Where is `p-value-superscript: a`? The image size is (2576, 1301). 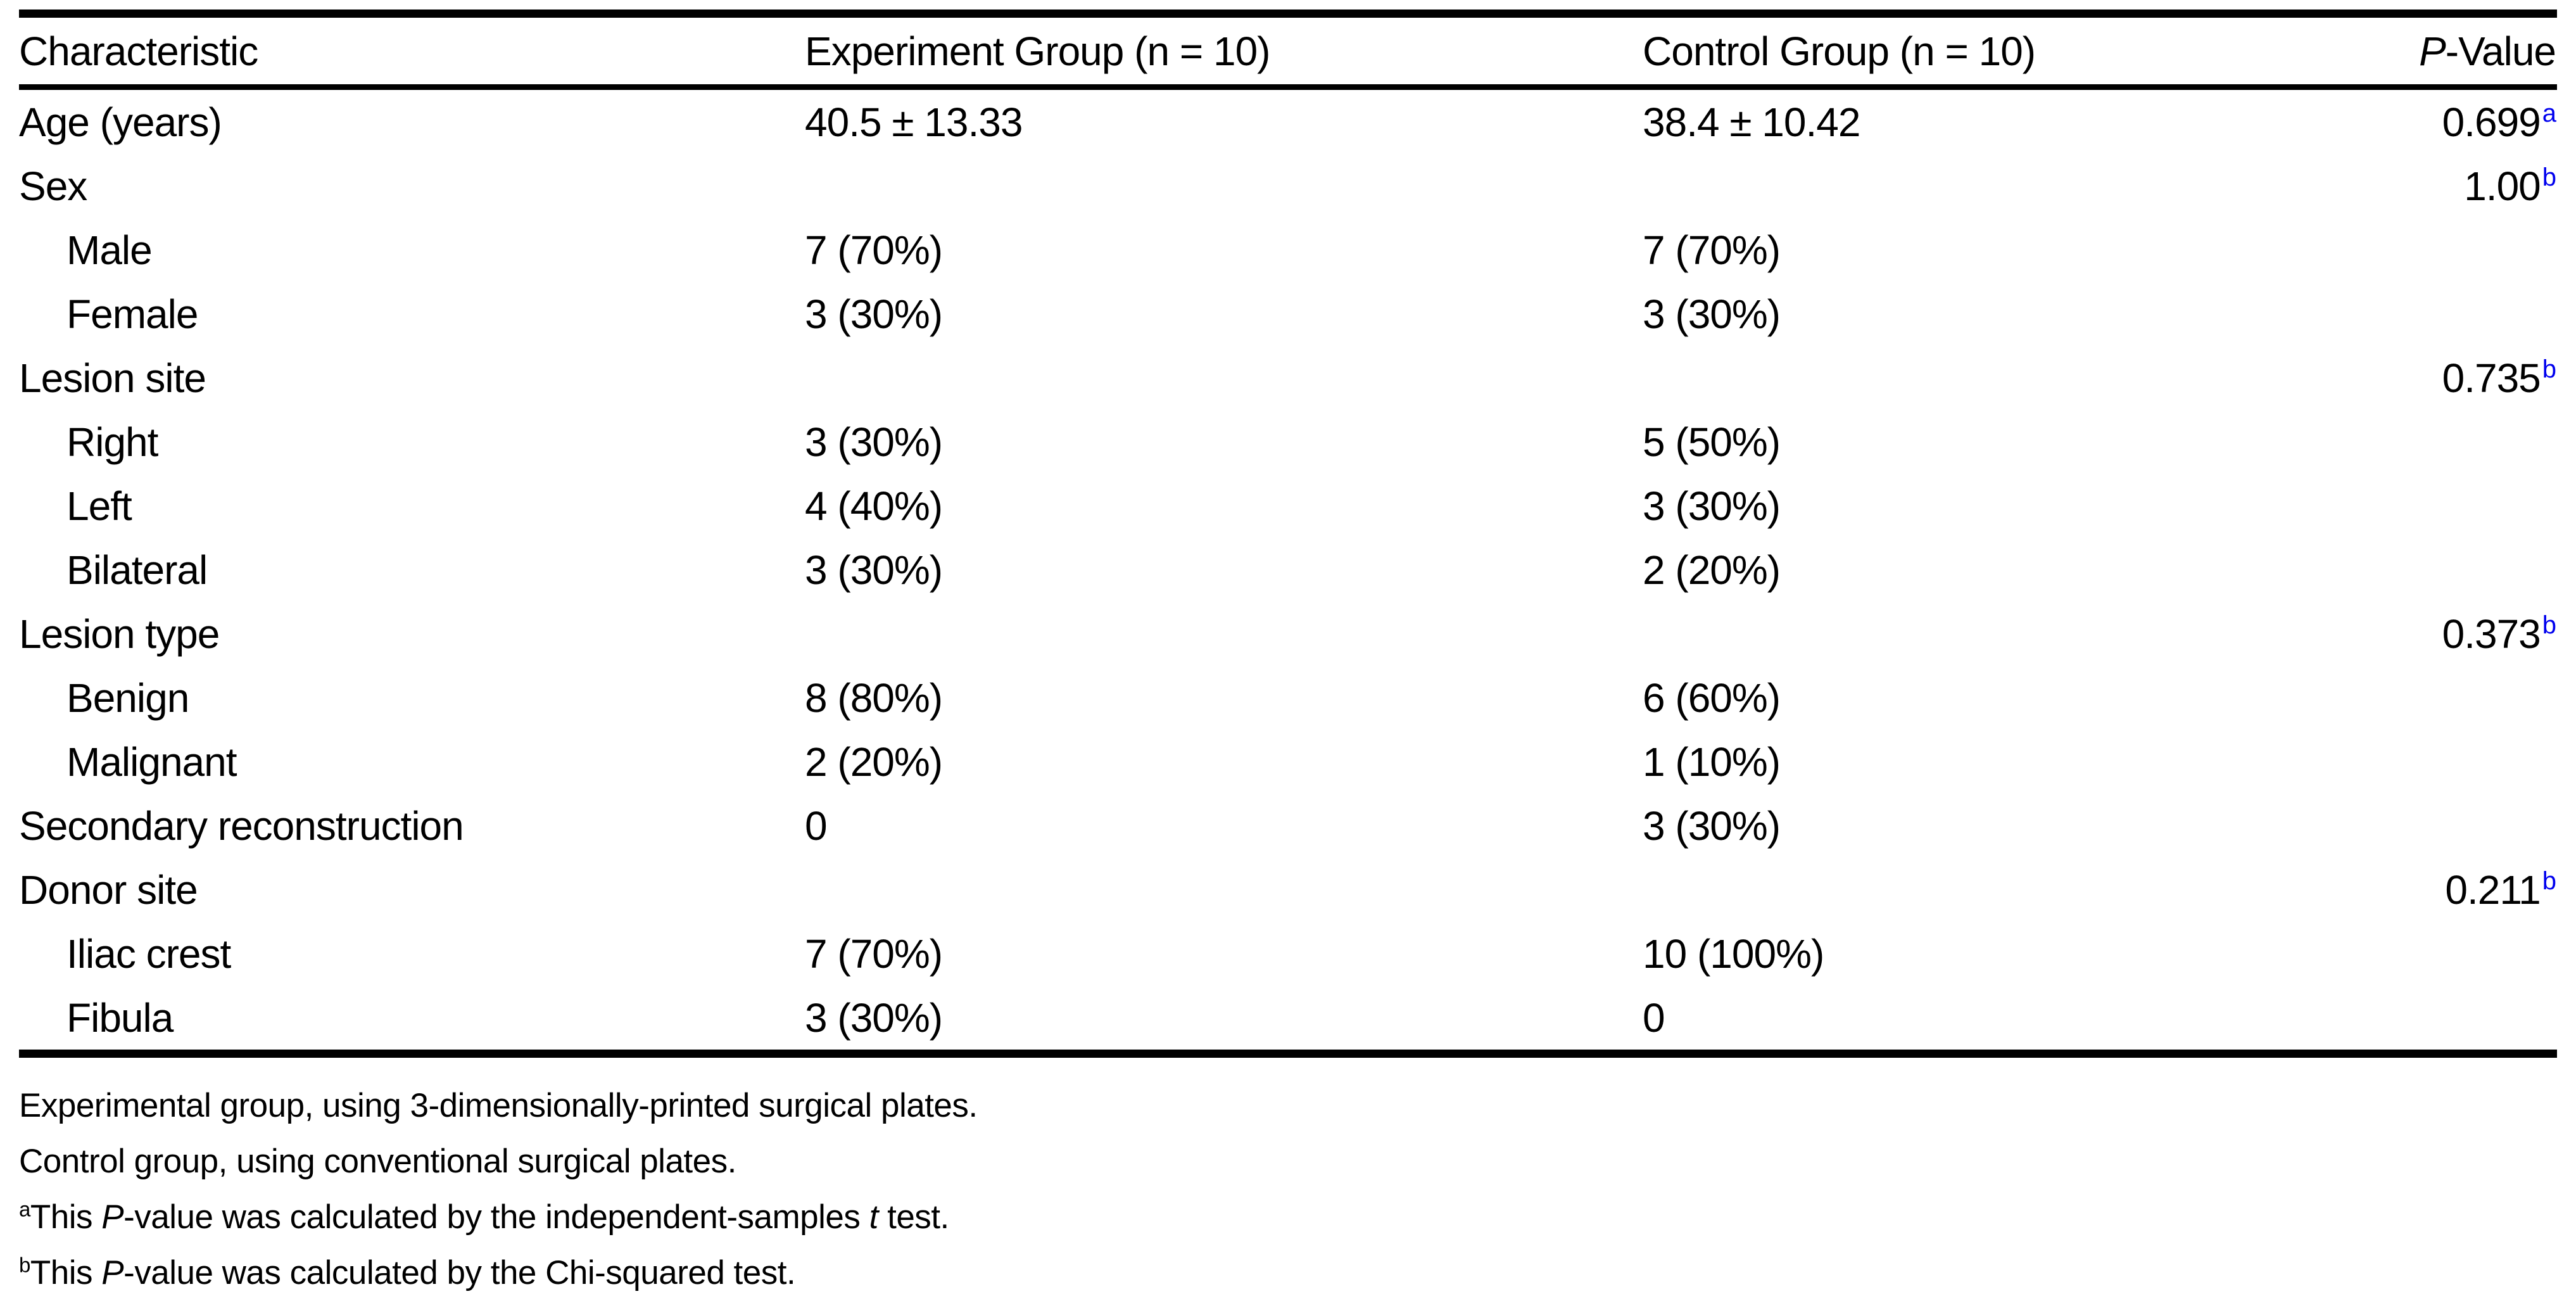 p-value-superscript: a is located at coordinates (2549, 113).